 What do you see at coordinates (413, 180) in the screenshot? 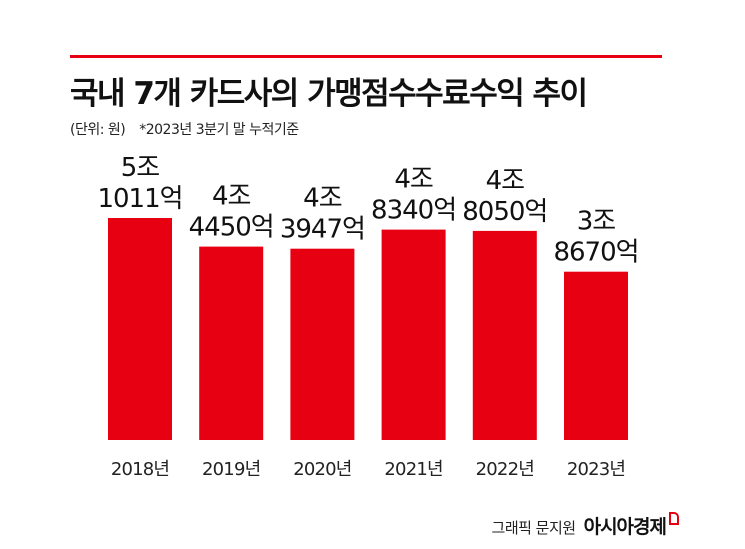
I see `data-label-3-0: 4조` at bounding box center [413, 180].